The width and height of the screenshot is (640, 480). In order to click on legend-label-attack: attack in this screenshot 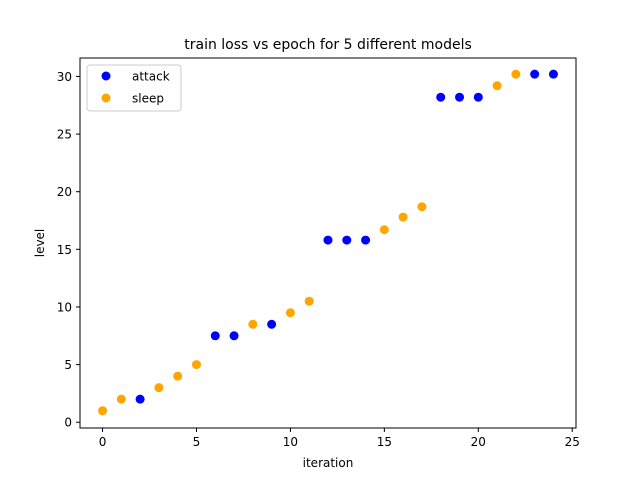, I will do `click(151, 77)`.